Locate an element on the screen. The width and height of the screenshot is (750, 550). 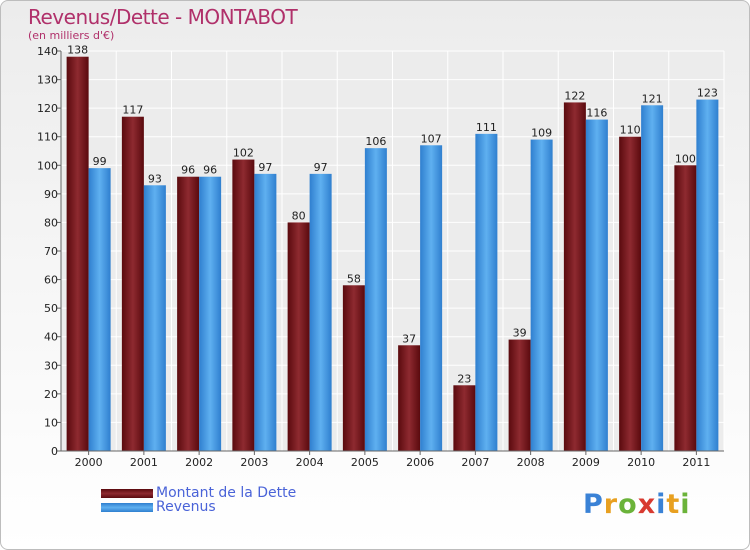
data-label: 37 is located at coordinates (409, 338).